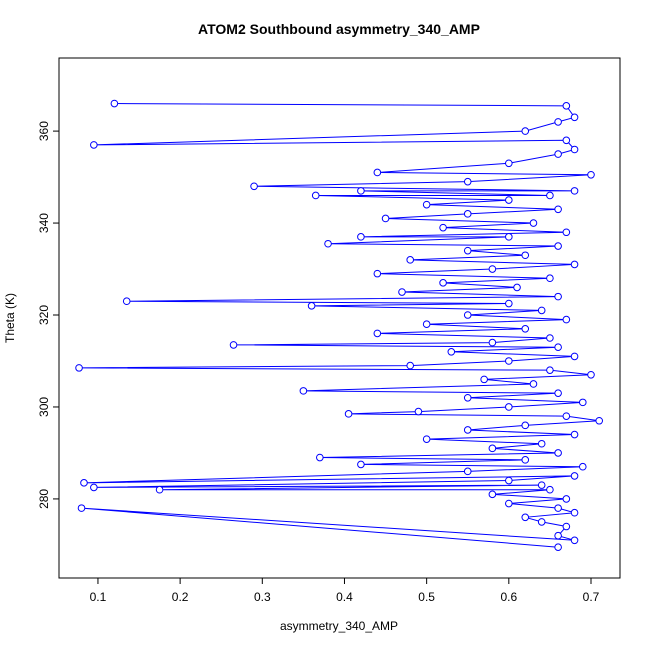 Image resolution: width=650 pixels, height=650 pixels. Describe the element at coordinates (339, 626) in the screenshot. I see `x-axis-label: asymmetry_340_AMP` at that location.